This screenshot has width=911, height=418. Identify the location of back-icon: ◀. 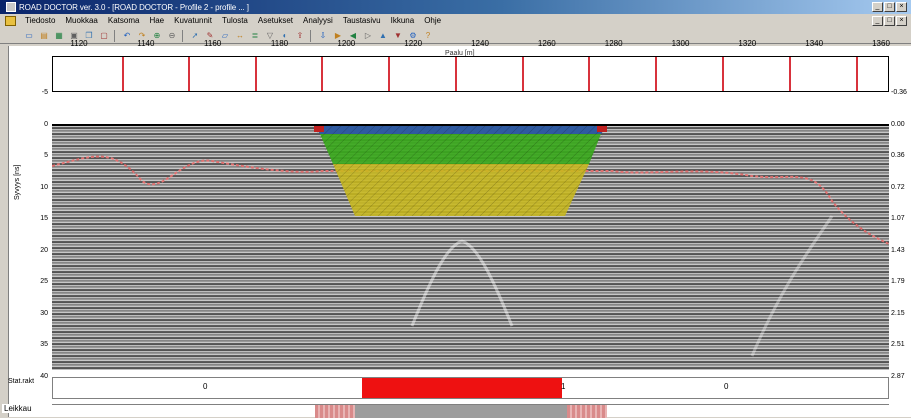
(353, 35).